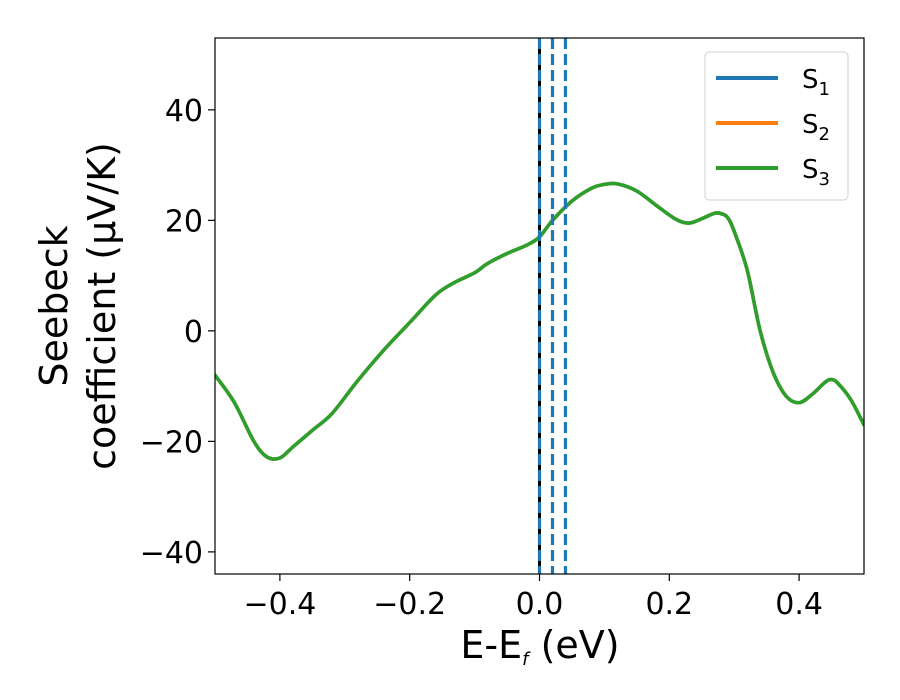  I want to click on y-tick-label: 0, so click(193, 332).